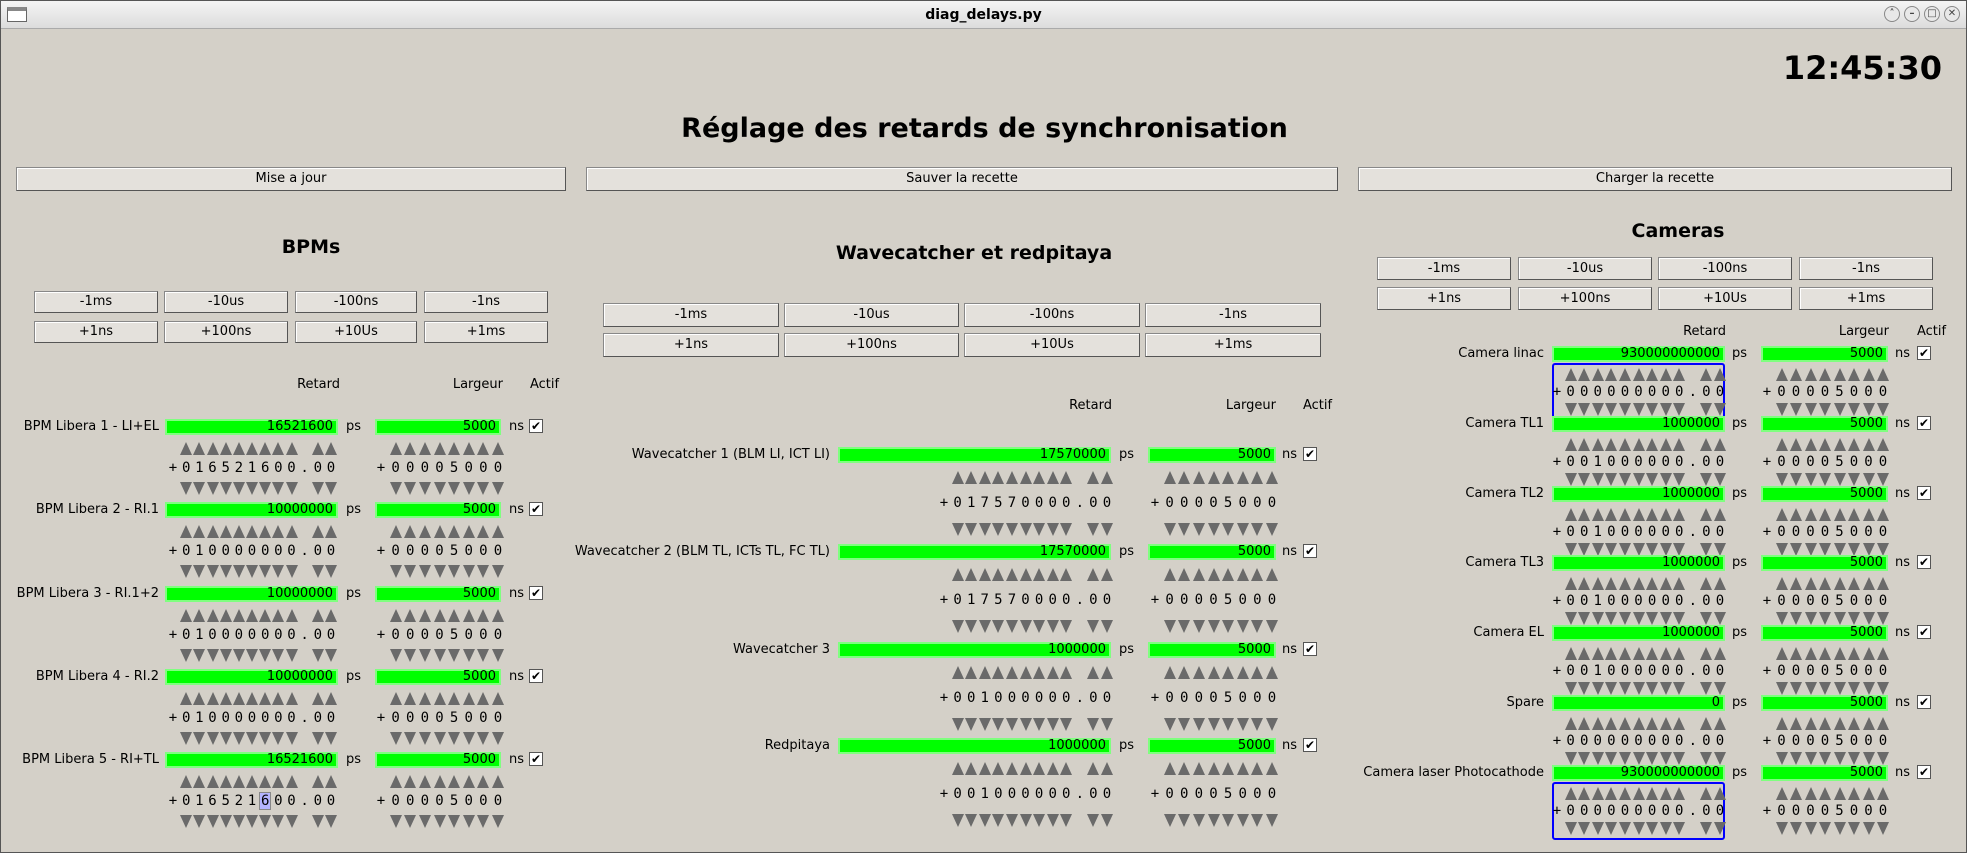 The height and width of the screenshot is (853, 1967). What do you see at coordinates (871, 315) in the screenshot?
I see `step-button: -10us` at bounding box center [871, 315].